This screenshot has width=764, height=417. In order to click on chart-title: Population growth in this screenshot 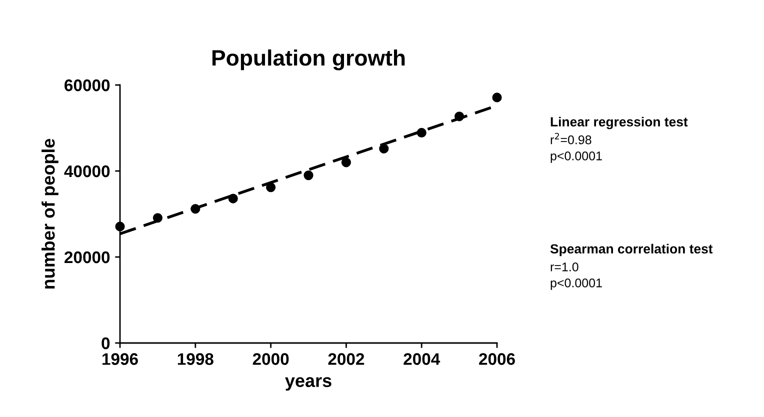, I will do `click(308, 59)`.